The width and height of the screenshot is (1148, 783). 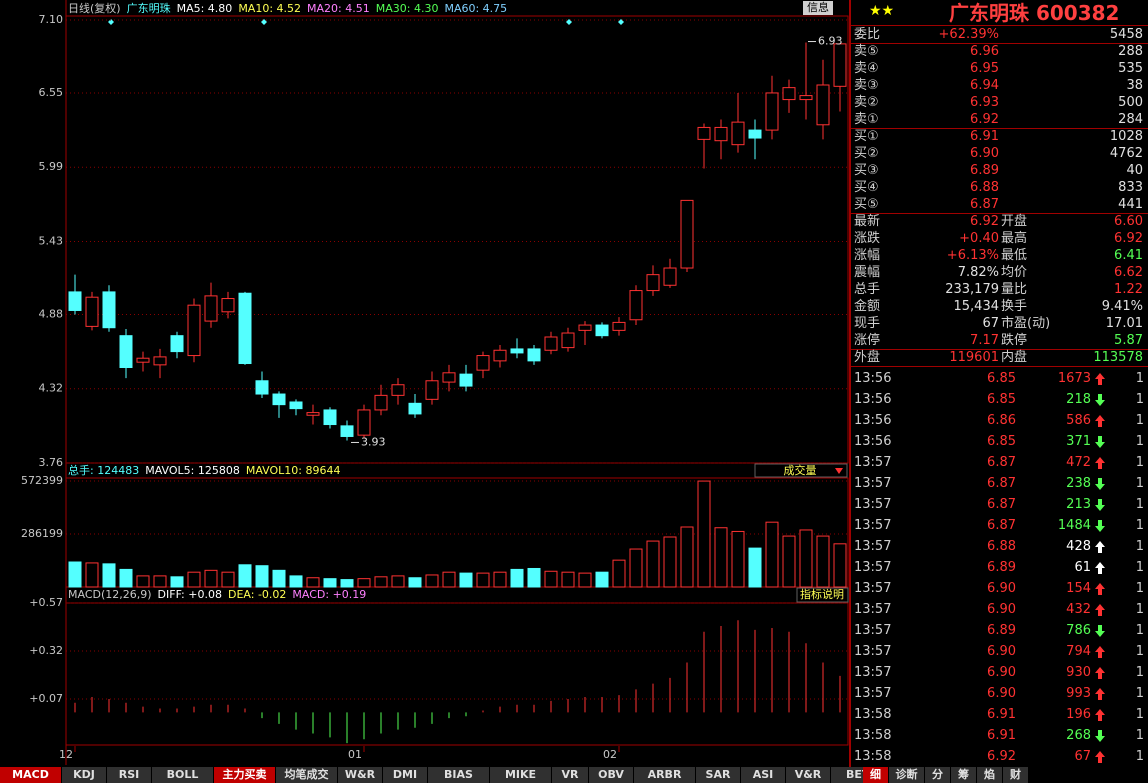 I want to click on trade-volume: 586, so click(x=1078, y=420).